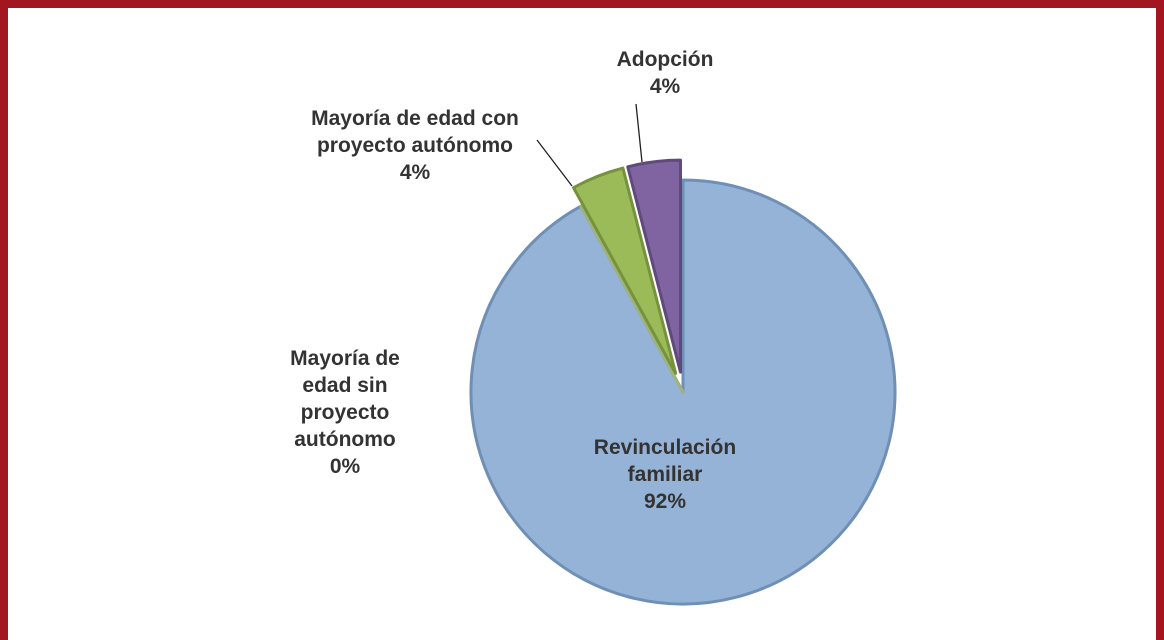 The image size is (1164, 640). Describe the element at coordinates (345, 399) in the screenshot. I see `category-name: Mayoría de edad sin proyecto autónomo` at that location.